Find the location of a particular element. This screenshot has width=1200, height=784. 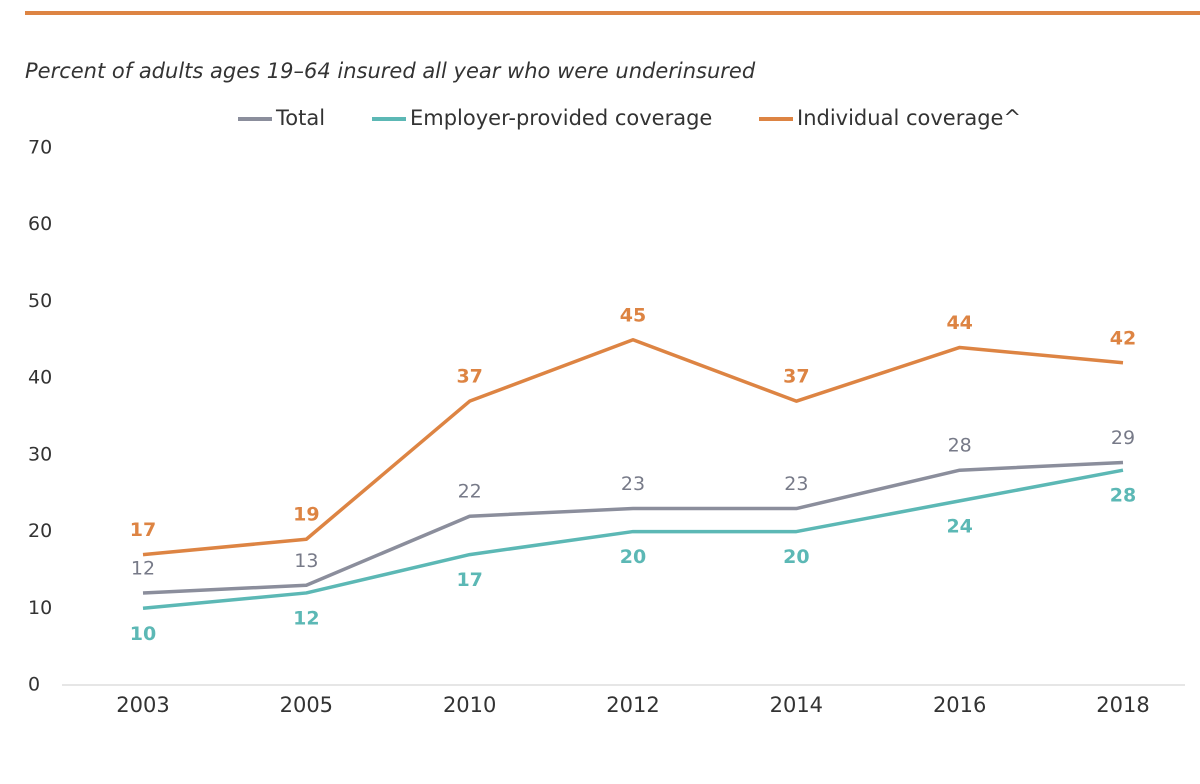

top-rule is located at coordinates (612, 13).